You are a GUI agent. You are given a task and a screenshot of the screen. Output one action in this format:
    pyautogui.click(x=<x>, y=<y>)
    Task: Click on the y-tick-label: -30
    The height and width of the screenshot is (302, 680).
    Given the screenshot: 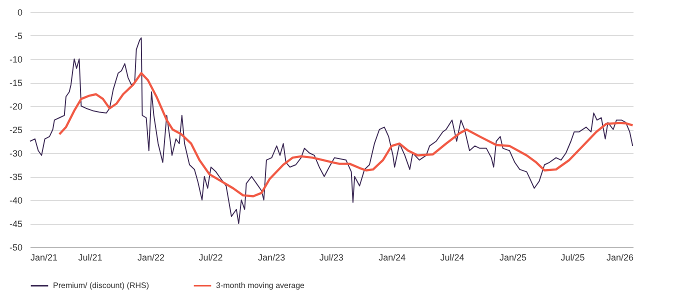 What is the action you would take?
    pyautogui.click(x=15, y=153)
    